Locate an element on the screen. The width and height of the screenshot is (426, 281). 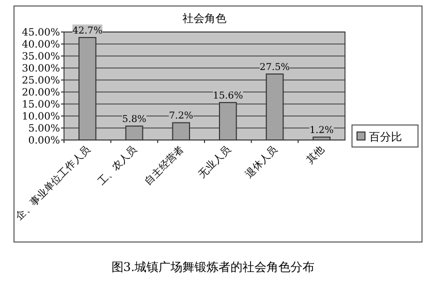
y-tick-label: 20.00% is located at coordinates (41, 93).